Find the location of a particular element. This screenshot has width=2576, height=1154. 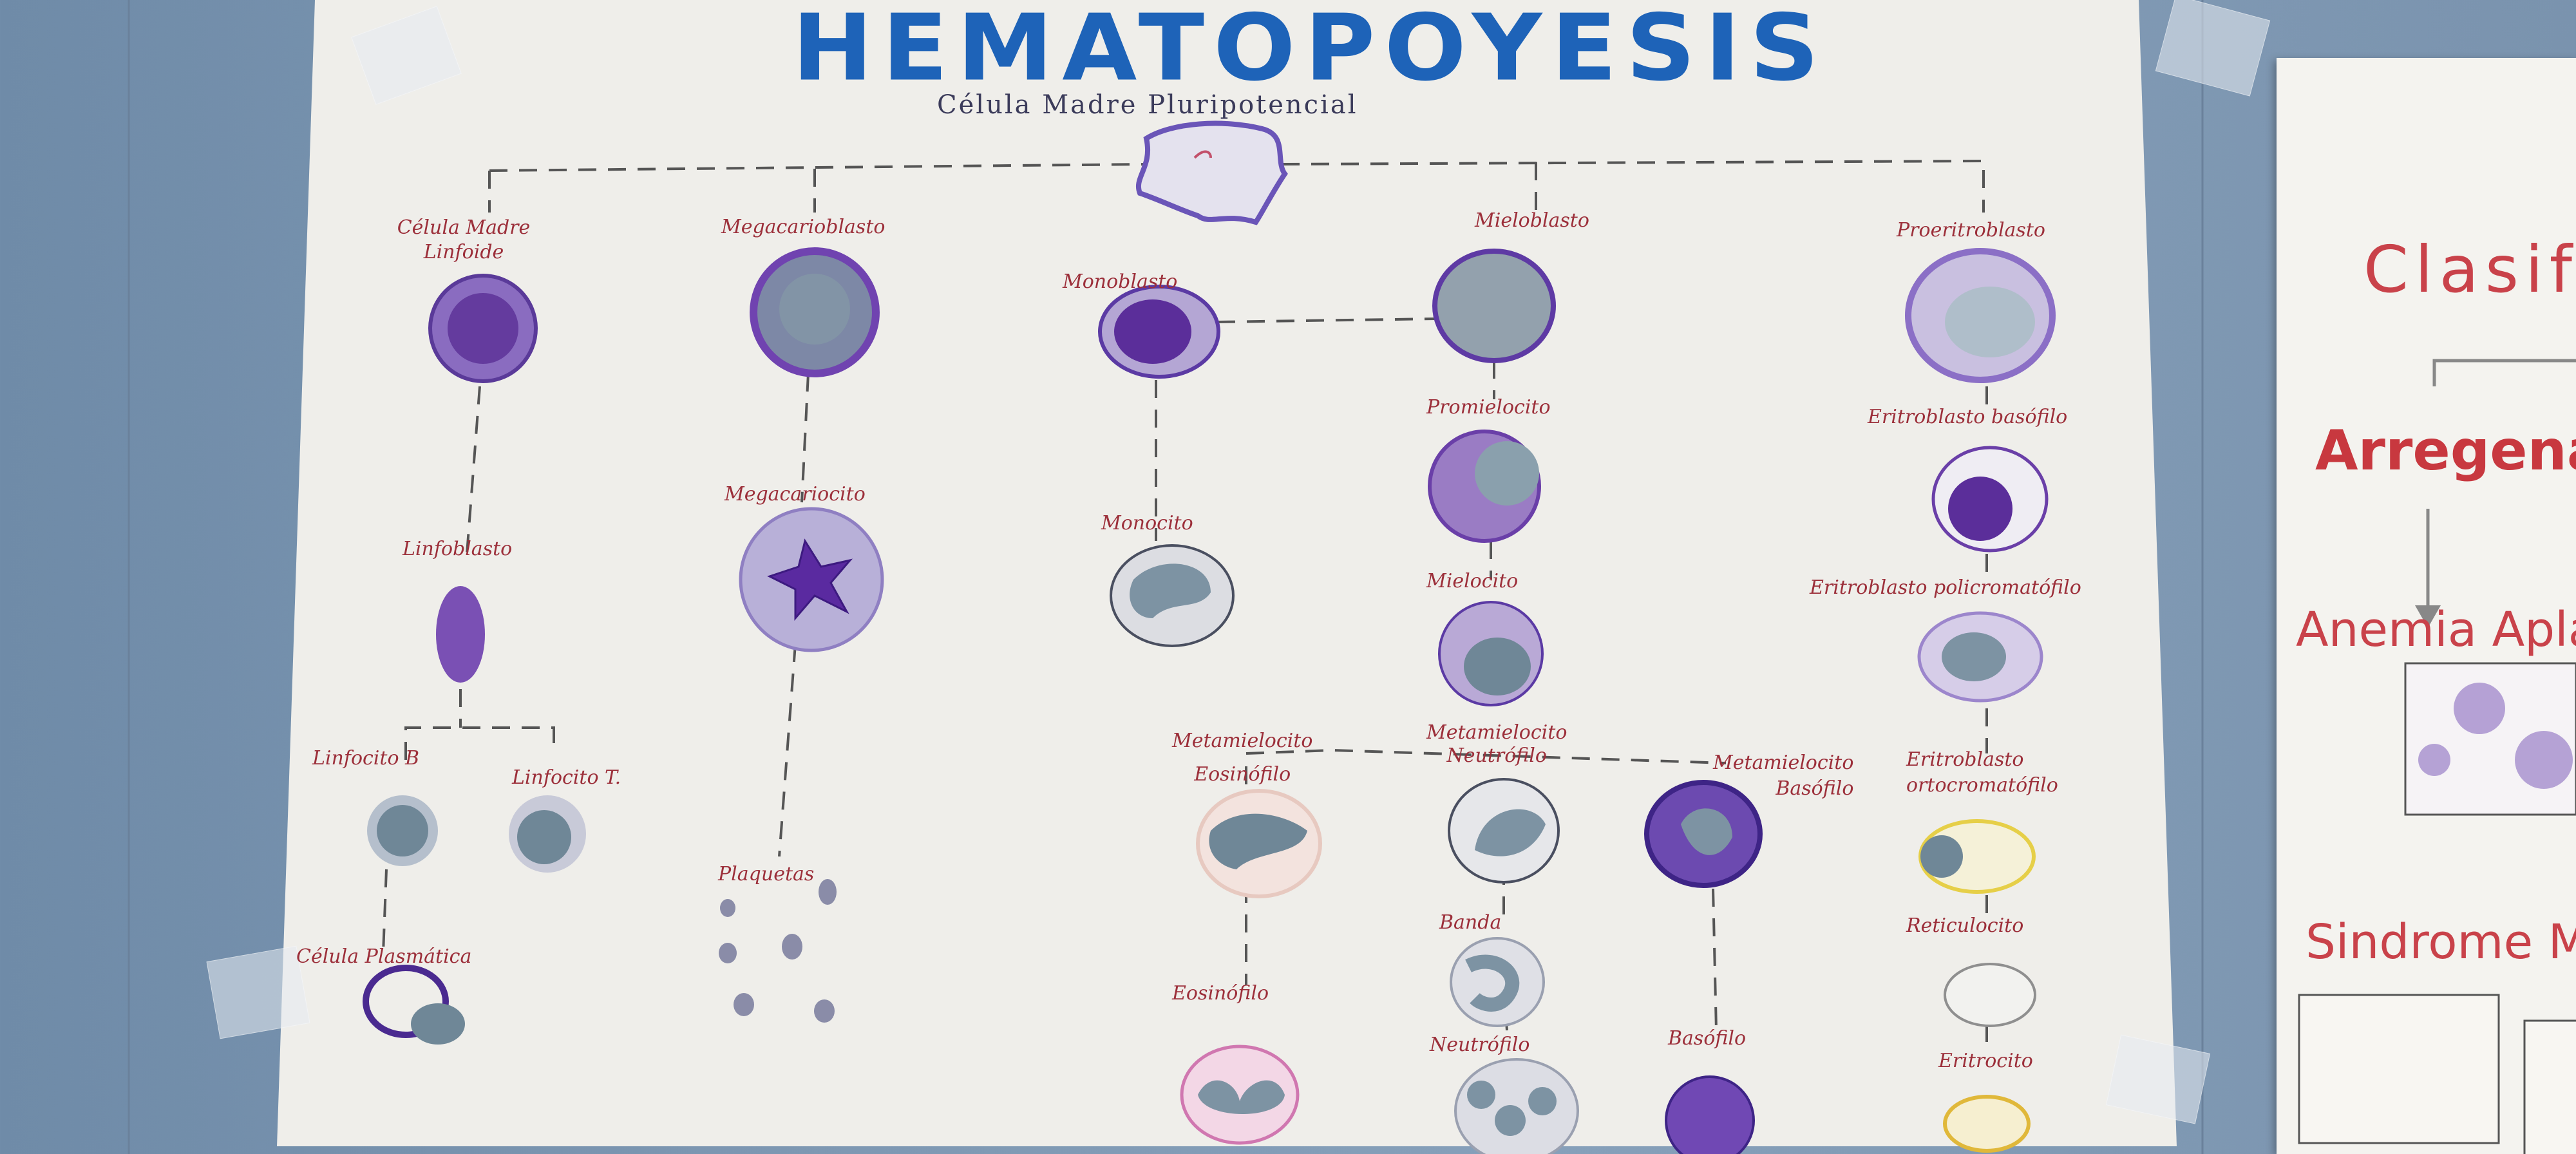

poster-title: HEMATOPOYESIS is located at coordinates (1310, 51).